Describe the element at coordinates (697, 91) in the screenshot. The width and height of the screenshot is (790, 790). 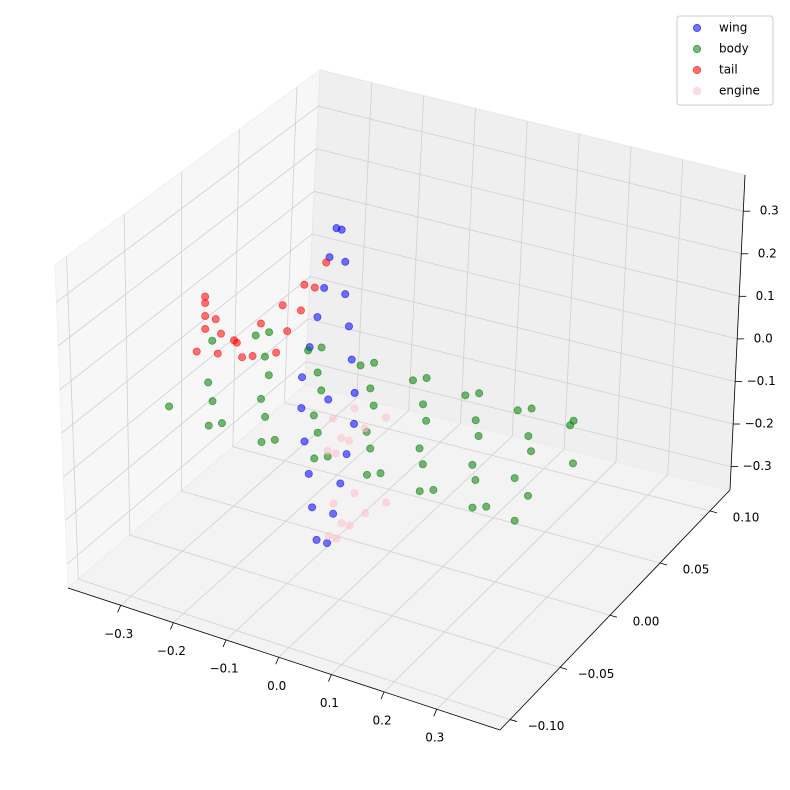
I see `legend-marker` at that location.